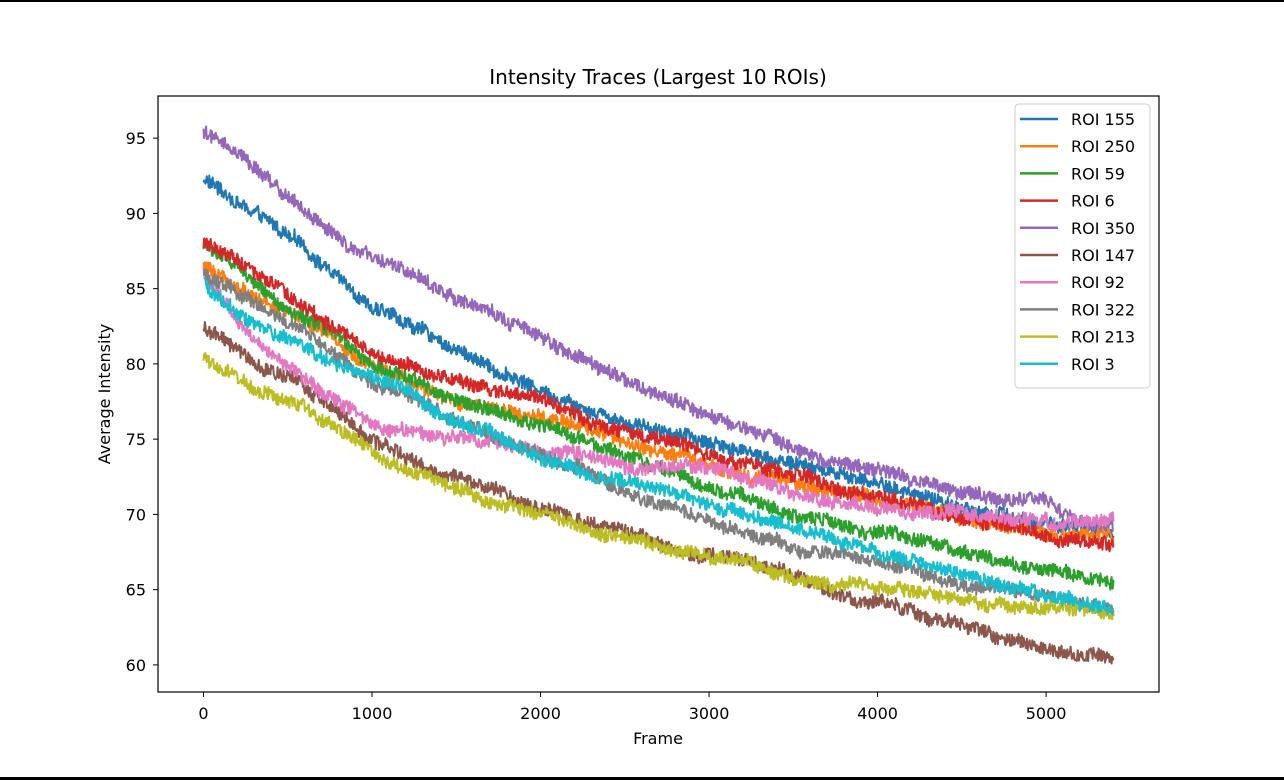 This screenshot has width=1284, height=780. What do you see at coordinates (1103, 309) in the screenshot?
I see `legend-label: ROI 322` at bounding box center [1103, 309].